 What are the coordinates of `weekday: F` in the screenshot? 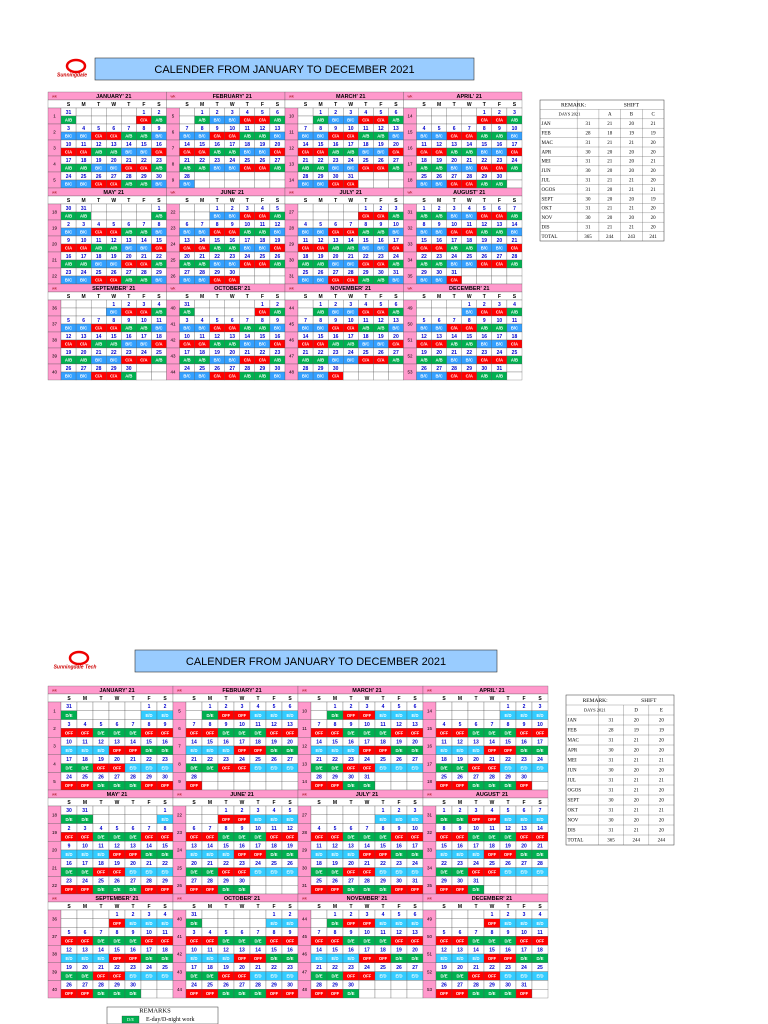 It's located at (262, 201).